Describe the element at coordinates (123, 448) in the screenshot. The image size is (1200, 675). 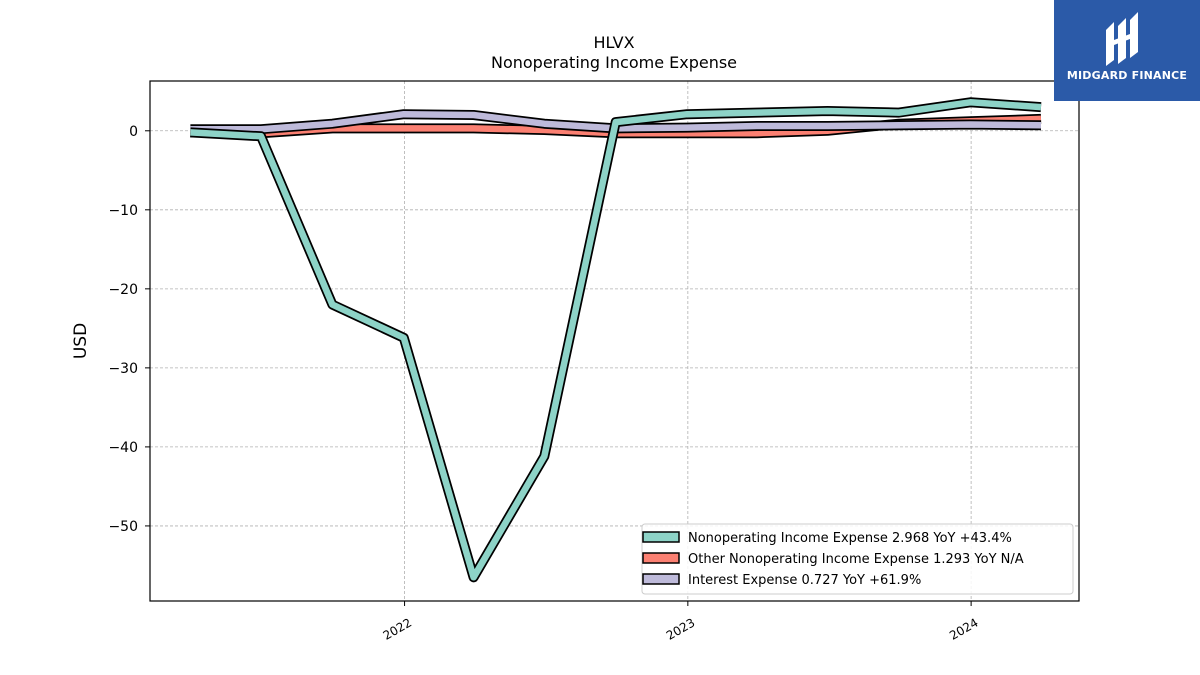
I see `y-tick-label: −40` at that location.